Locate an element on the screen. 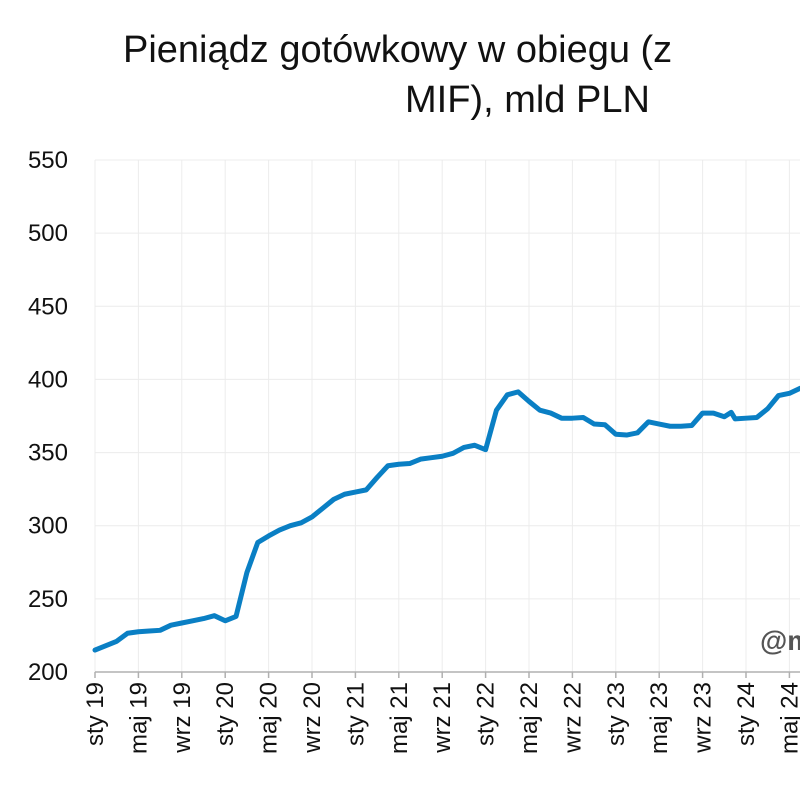 The height and width of the screenshot is (800, 800). x-tick-label: sty 20 is located at coordinates (225, 714).